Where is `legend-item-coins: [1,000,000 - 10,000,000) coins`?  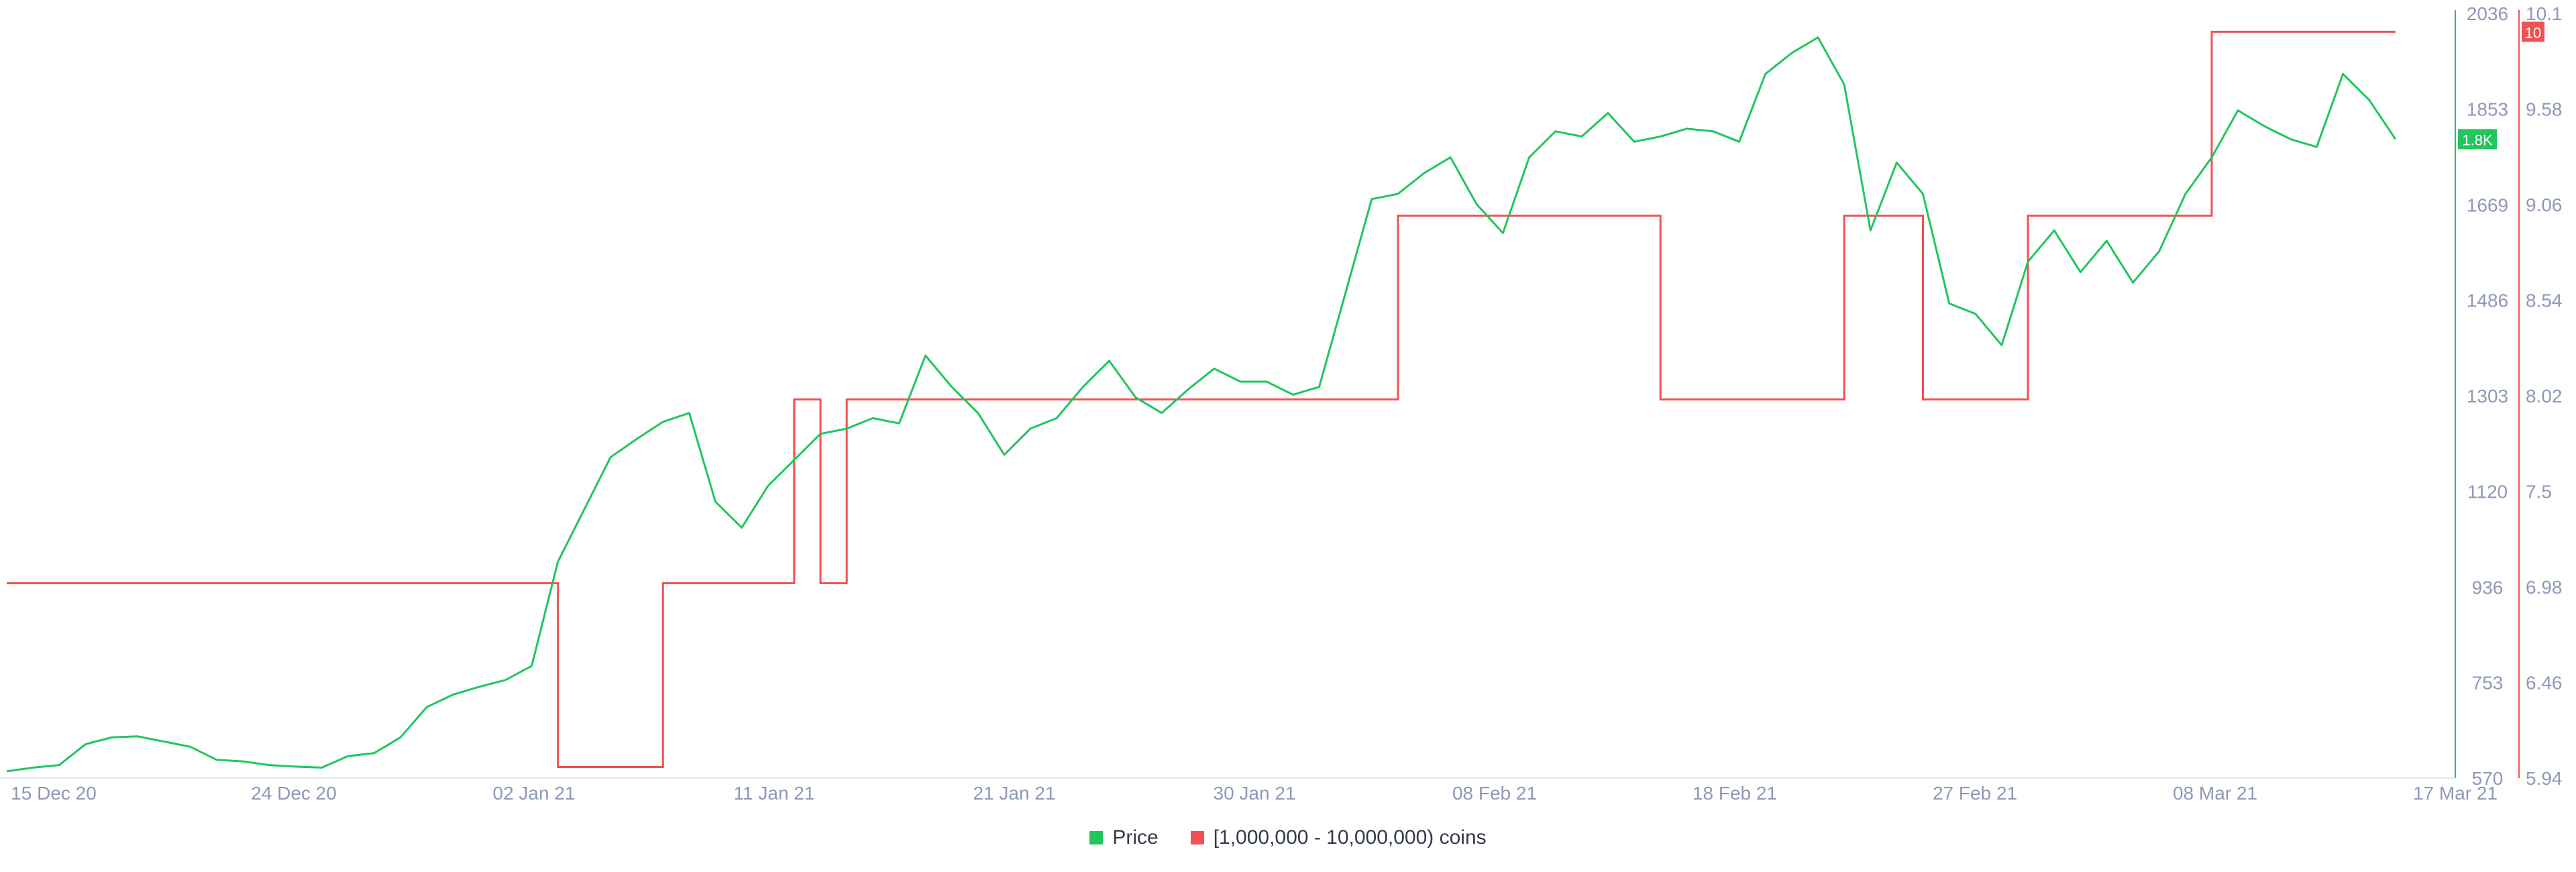
legend-item-coins: [1,000,000 - 10,000,000) coins is located at coordinates (1338, 837).